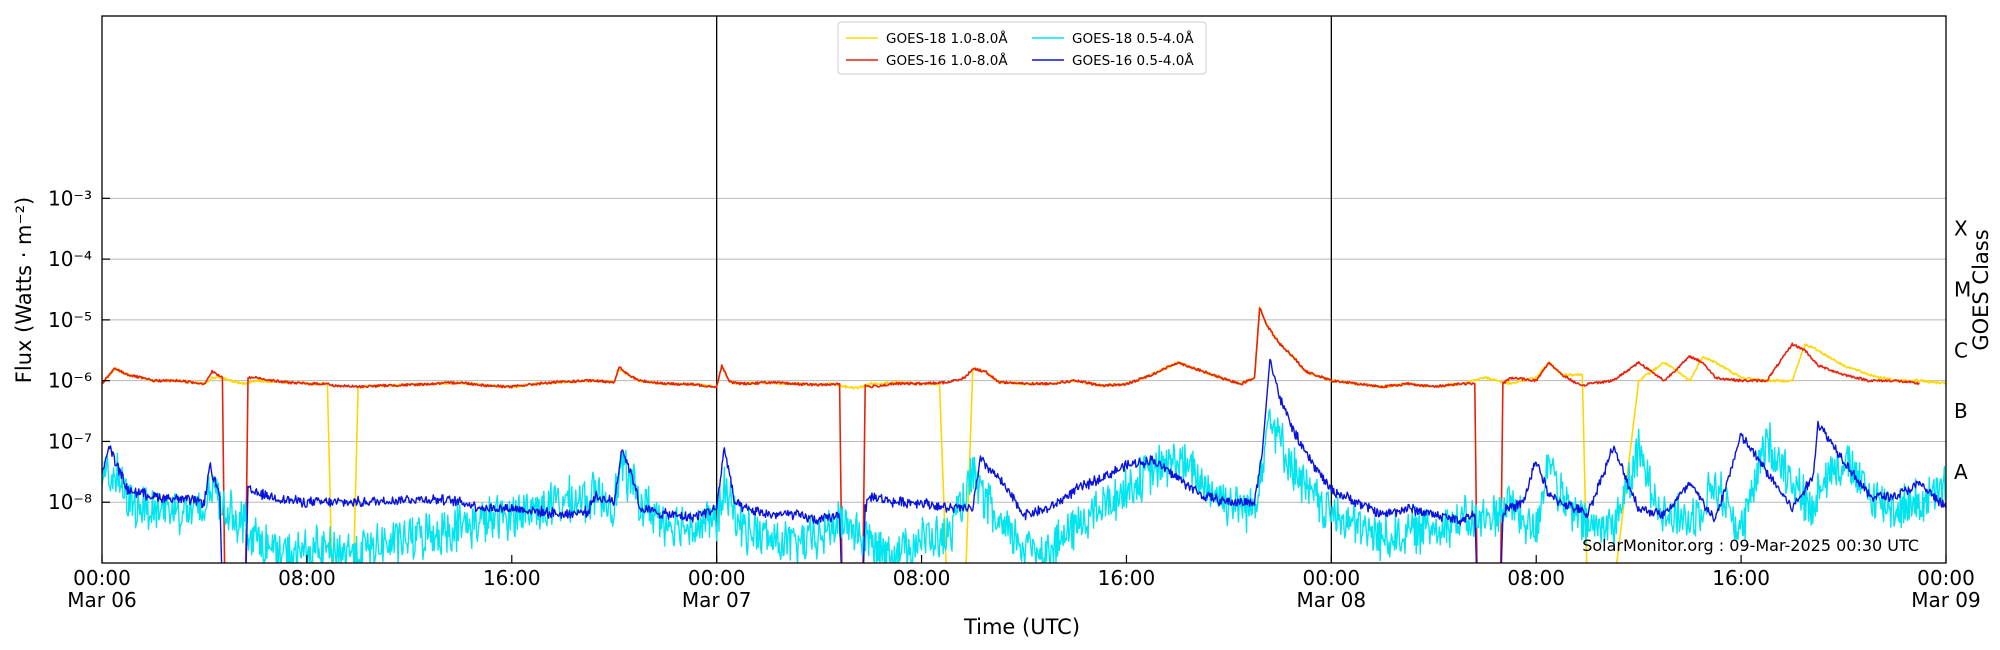  What do you see at coordinates (1536, 578) in the screenshot?
I see `x-tick-time-7: 08:00` at bounding box center [1536, 578].